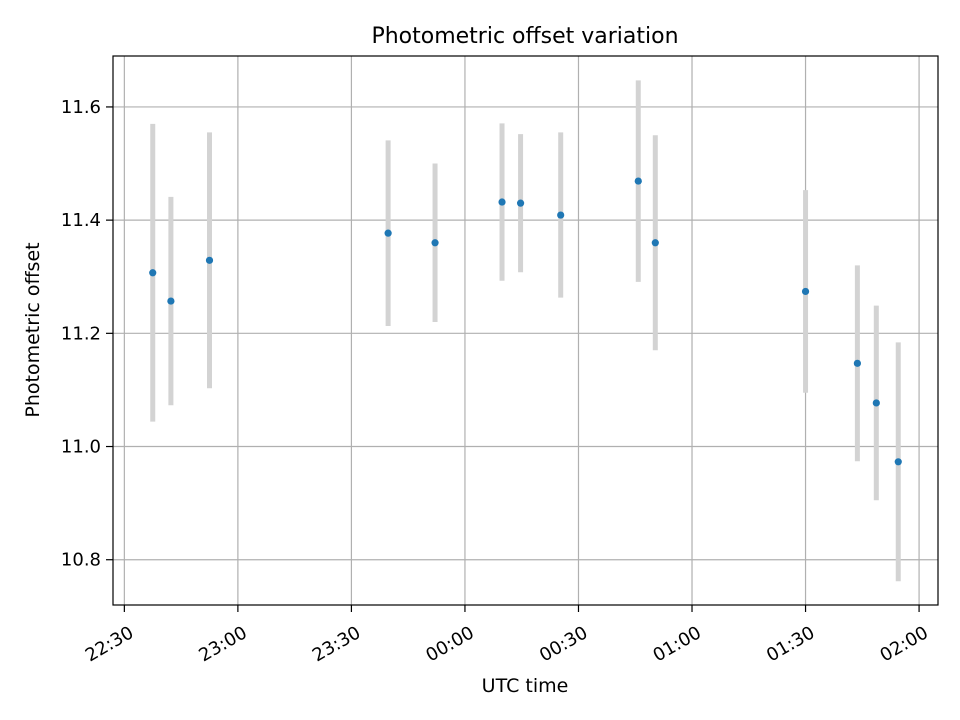 This screenshot has width=960, height=720. What do you see at coordinates (81, 333) in the screenshot?
I see `y-tick-label: 11.2` at bounding box center [81, 333].